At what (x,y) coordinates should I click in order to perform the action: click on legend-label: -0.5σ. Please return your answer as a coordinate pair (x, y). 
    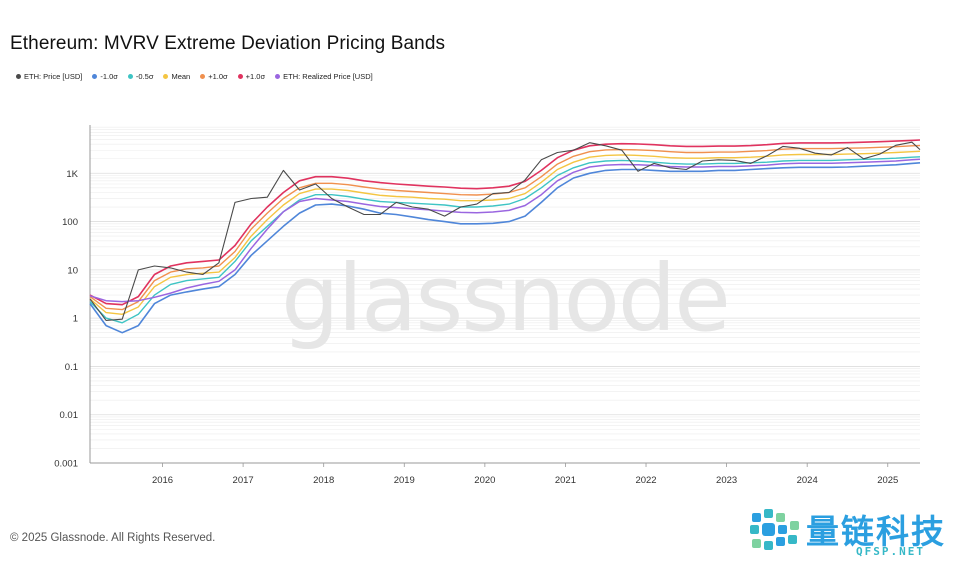
    Looking at the image, I should click on (144, 76).